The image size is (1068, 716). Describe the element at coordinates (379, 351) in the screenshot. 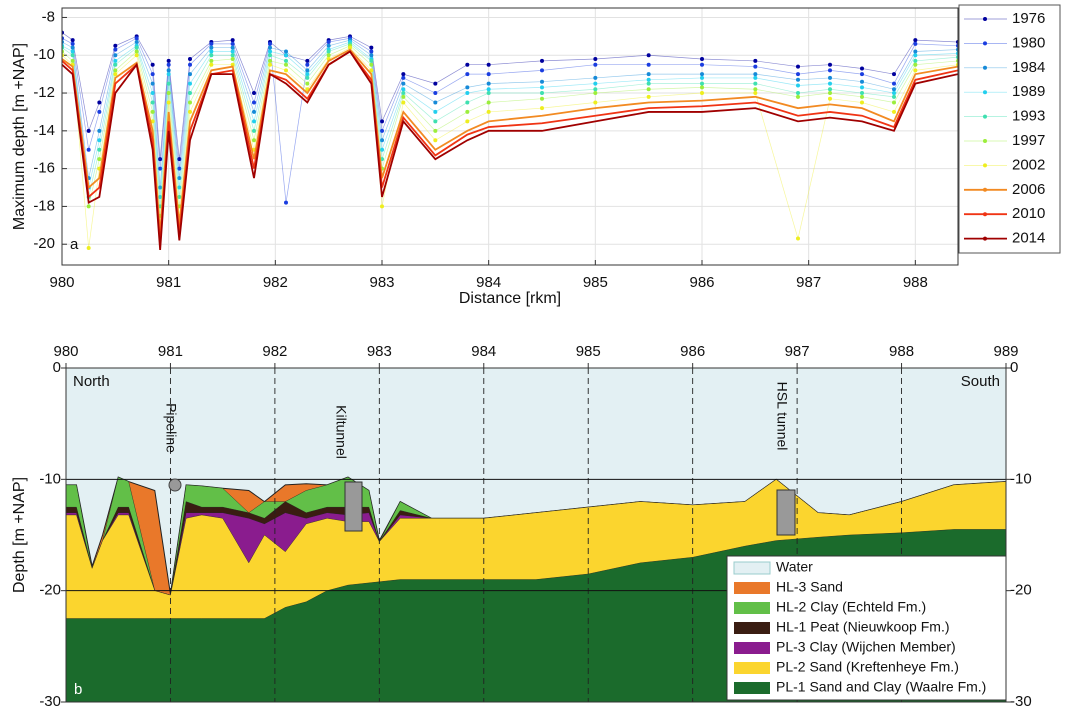

I see `x-tick-label: 983` at that location.